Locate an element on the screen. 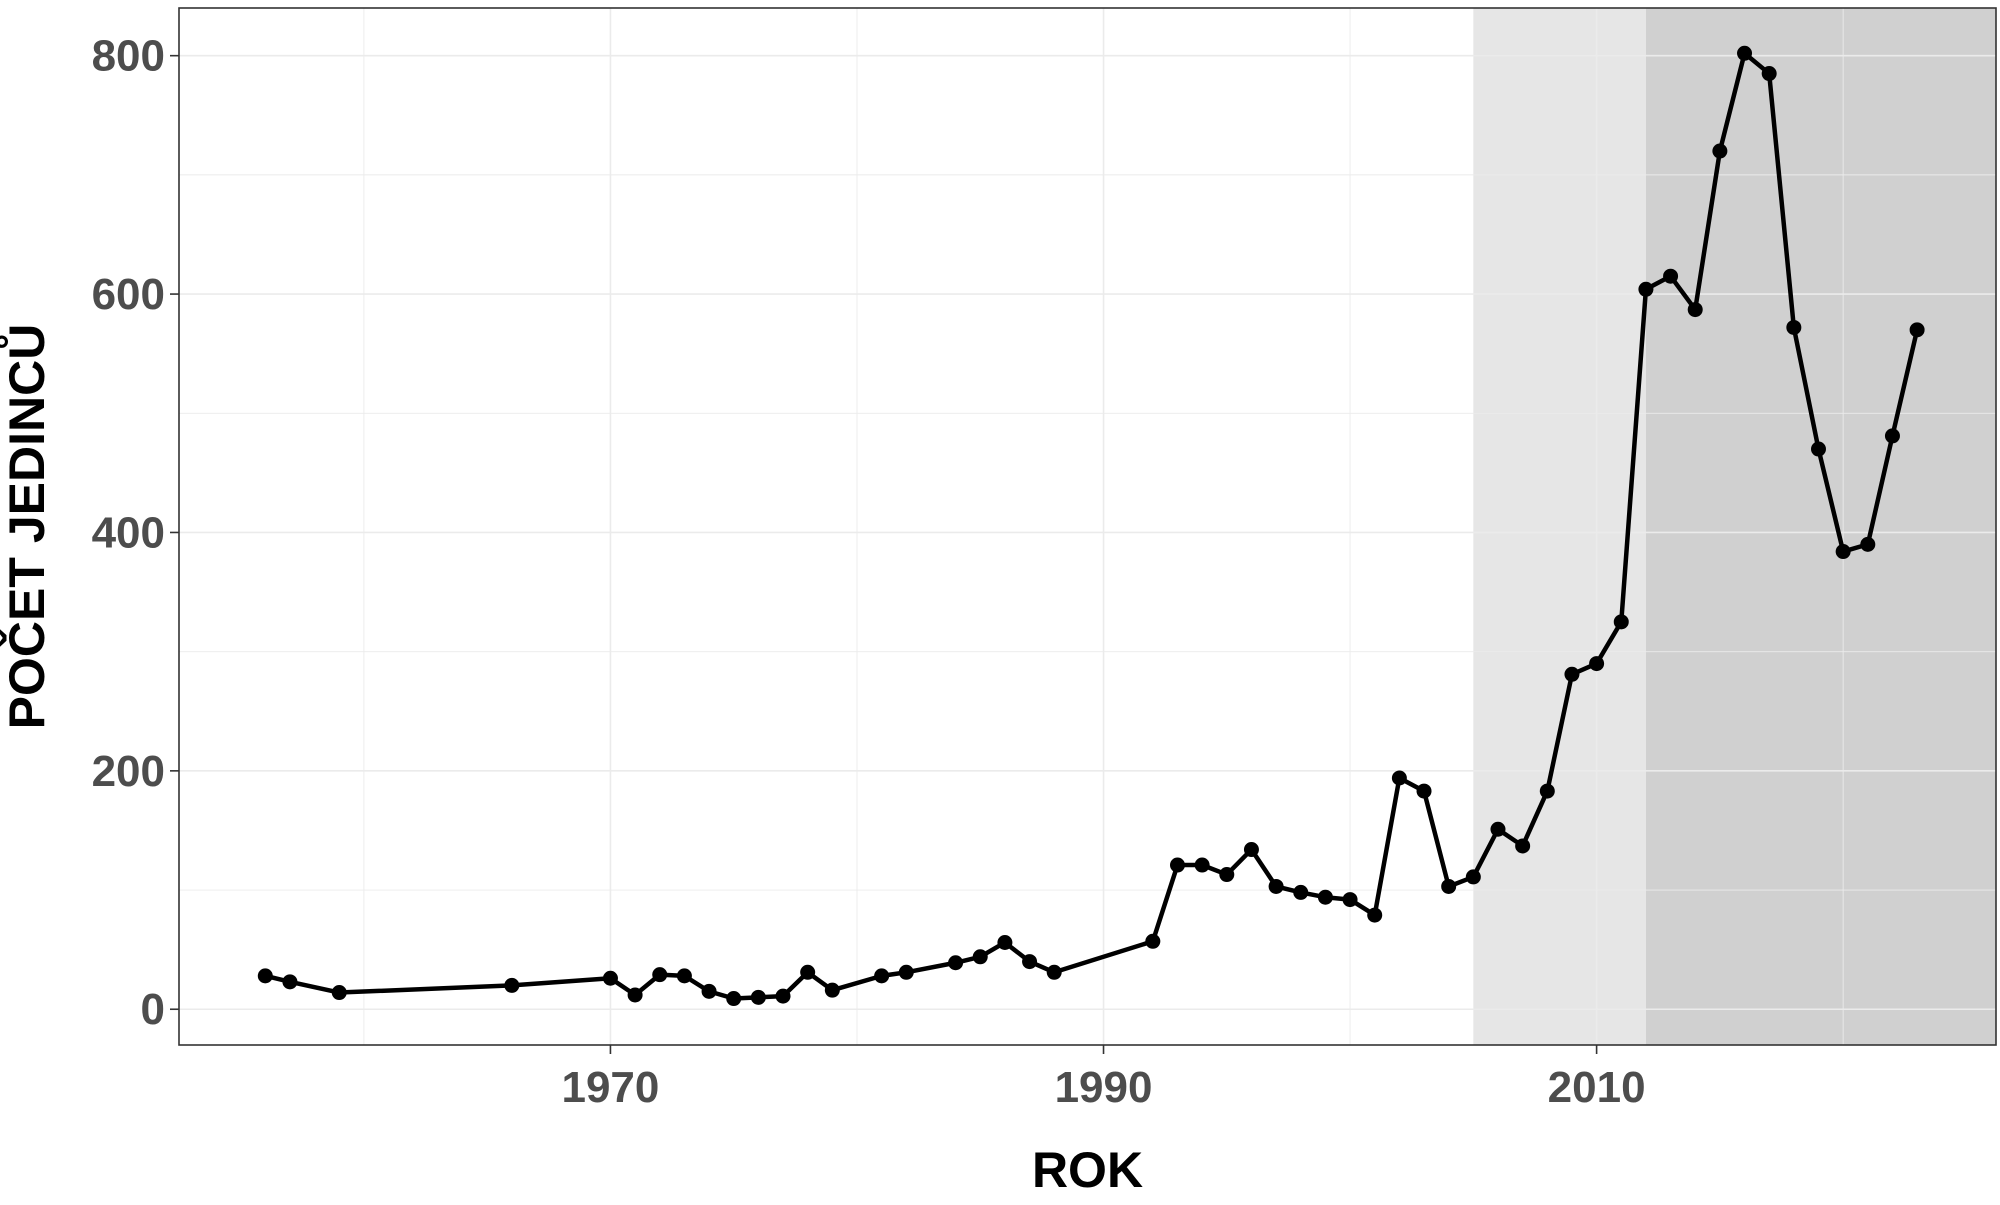  x-axis-title: ROK is located at coordinates (1087, 1170).